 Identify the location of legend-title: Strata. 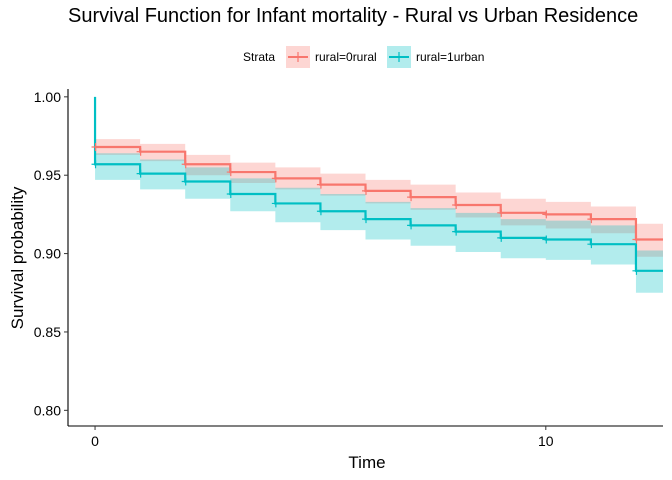
(259, 57).